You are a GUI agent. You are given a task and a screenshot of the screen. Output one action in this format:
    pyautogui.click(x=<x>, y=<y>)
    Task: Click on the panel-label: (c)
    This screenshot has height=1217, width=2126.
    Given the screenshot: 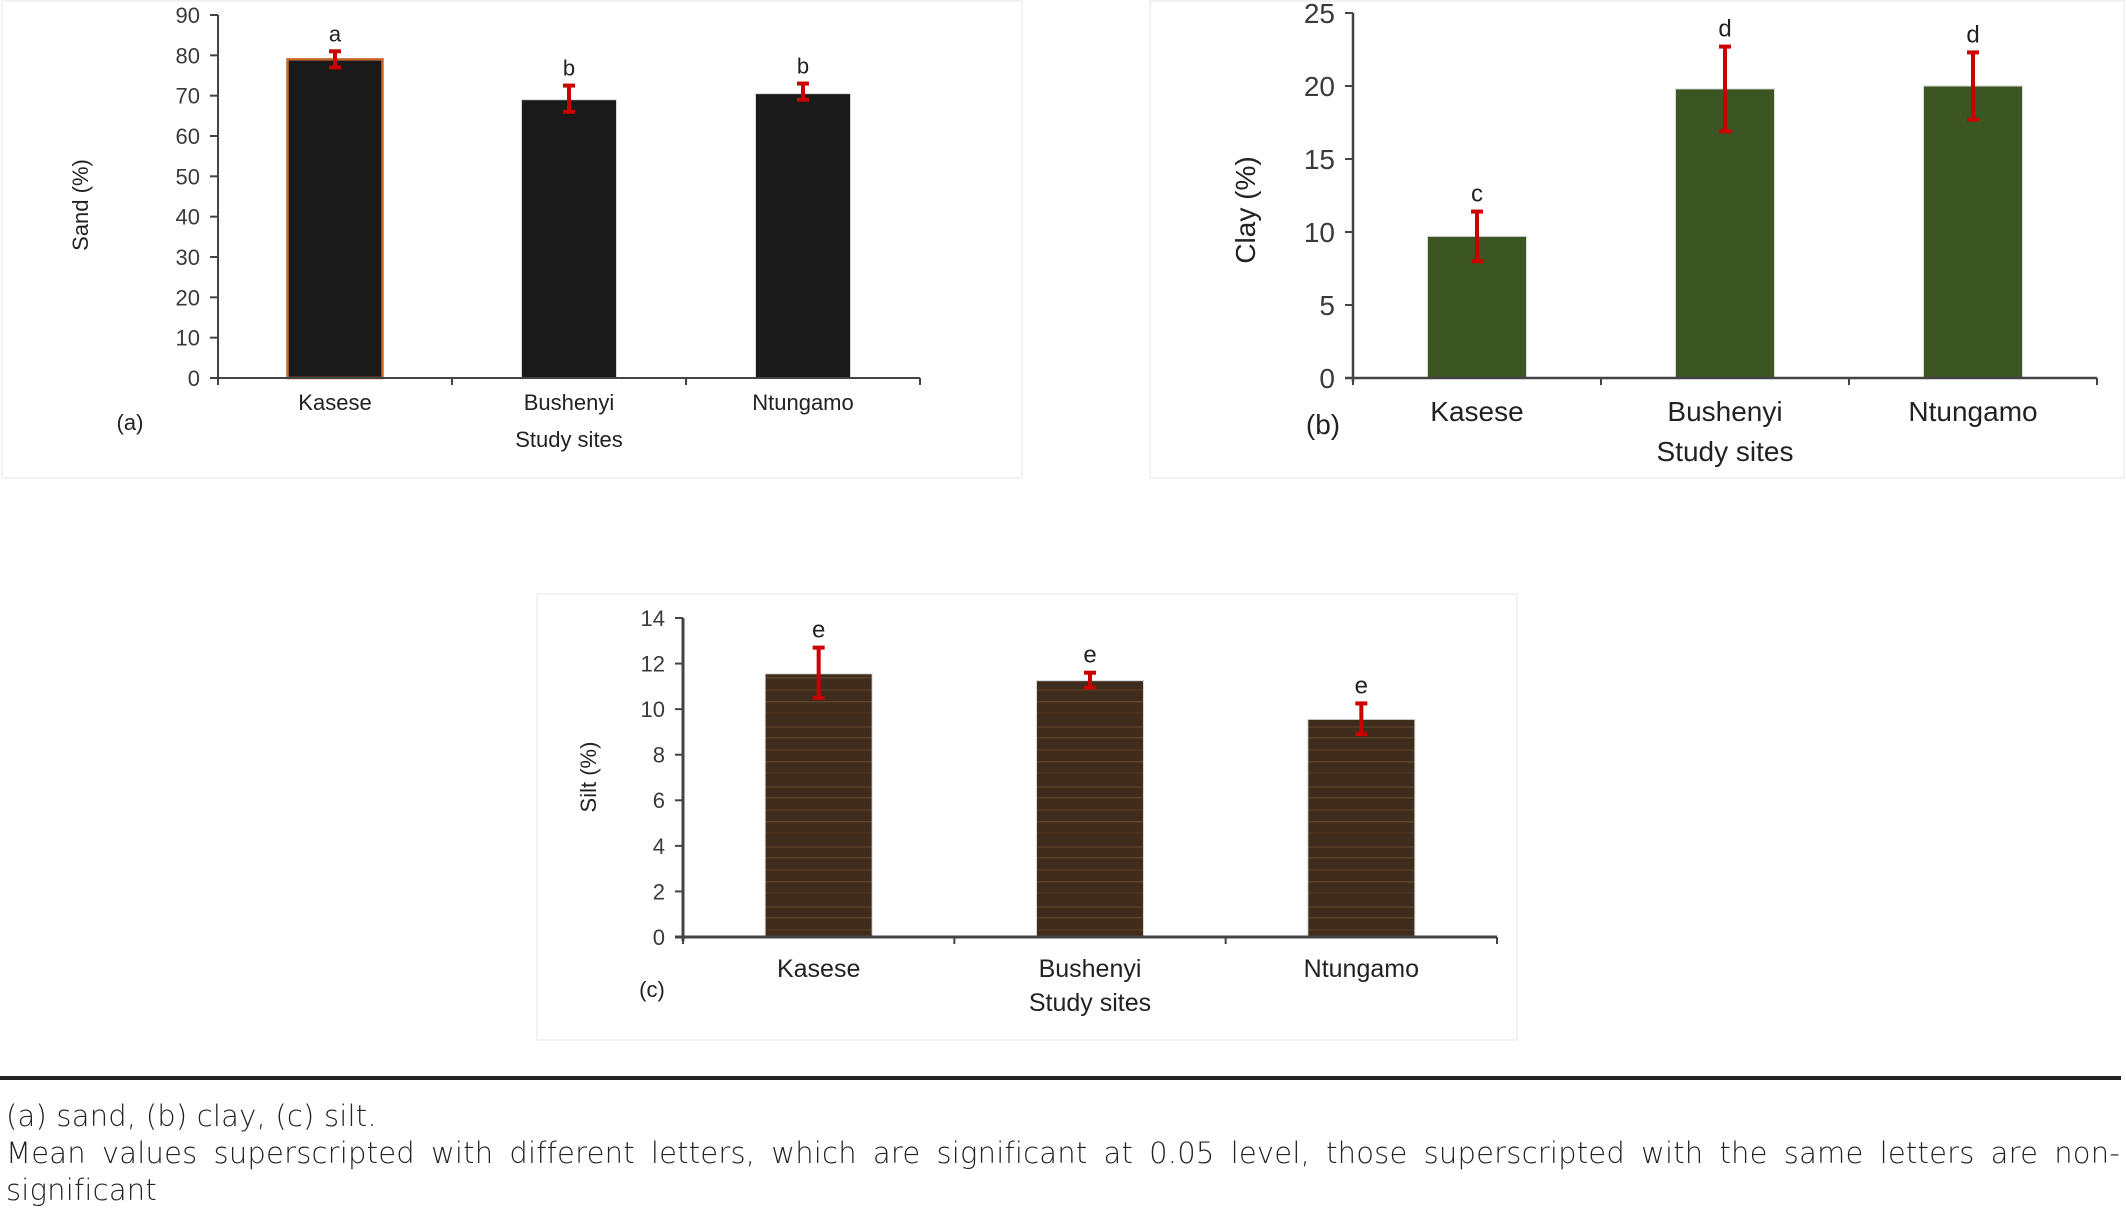 What is the action you would take?
    pyautogui.click(x=652, y=989)
    